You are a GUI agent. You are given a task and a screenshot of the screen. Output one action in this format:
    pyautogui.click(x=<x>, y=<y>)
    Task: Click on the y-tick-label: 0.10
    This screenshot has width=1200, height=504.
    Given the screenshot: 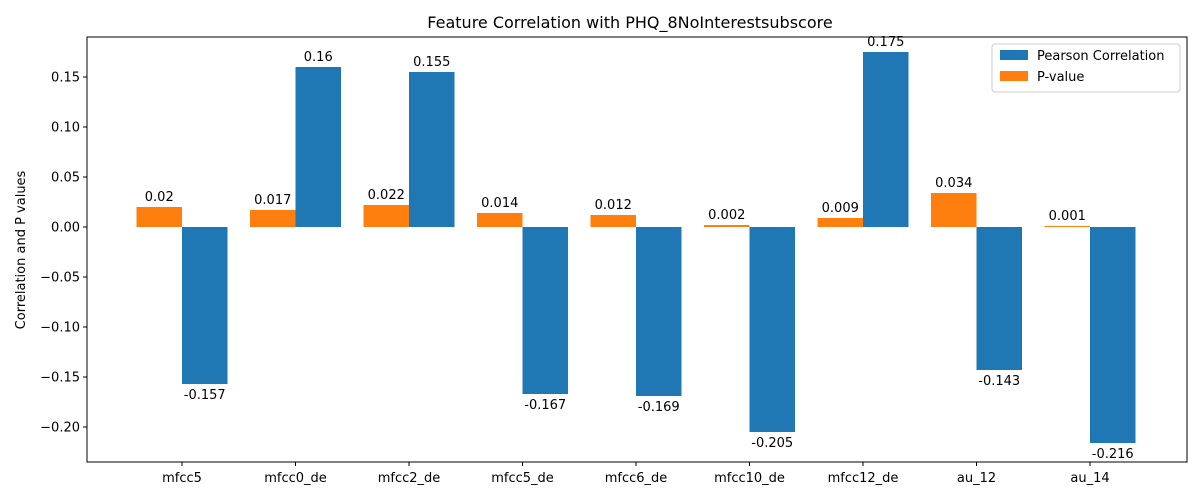 What is the action you would take?
    pyautogui.click(x=65, y=128)
    